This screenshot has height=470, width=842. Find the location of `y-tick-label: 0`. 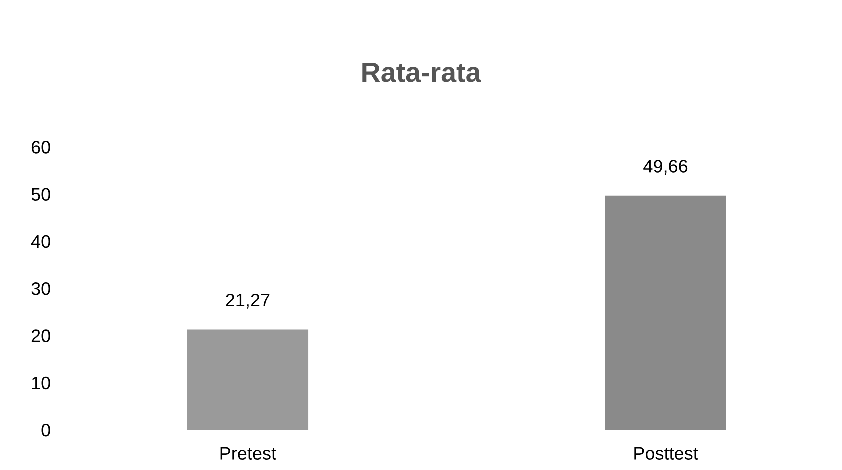

y-tick-label: 0 is located at coordinates (46, 430).